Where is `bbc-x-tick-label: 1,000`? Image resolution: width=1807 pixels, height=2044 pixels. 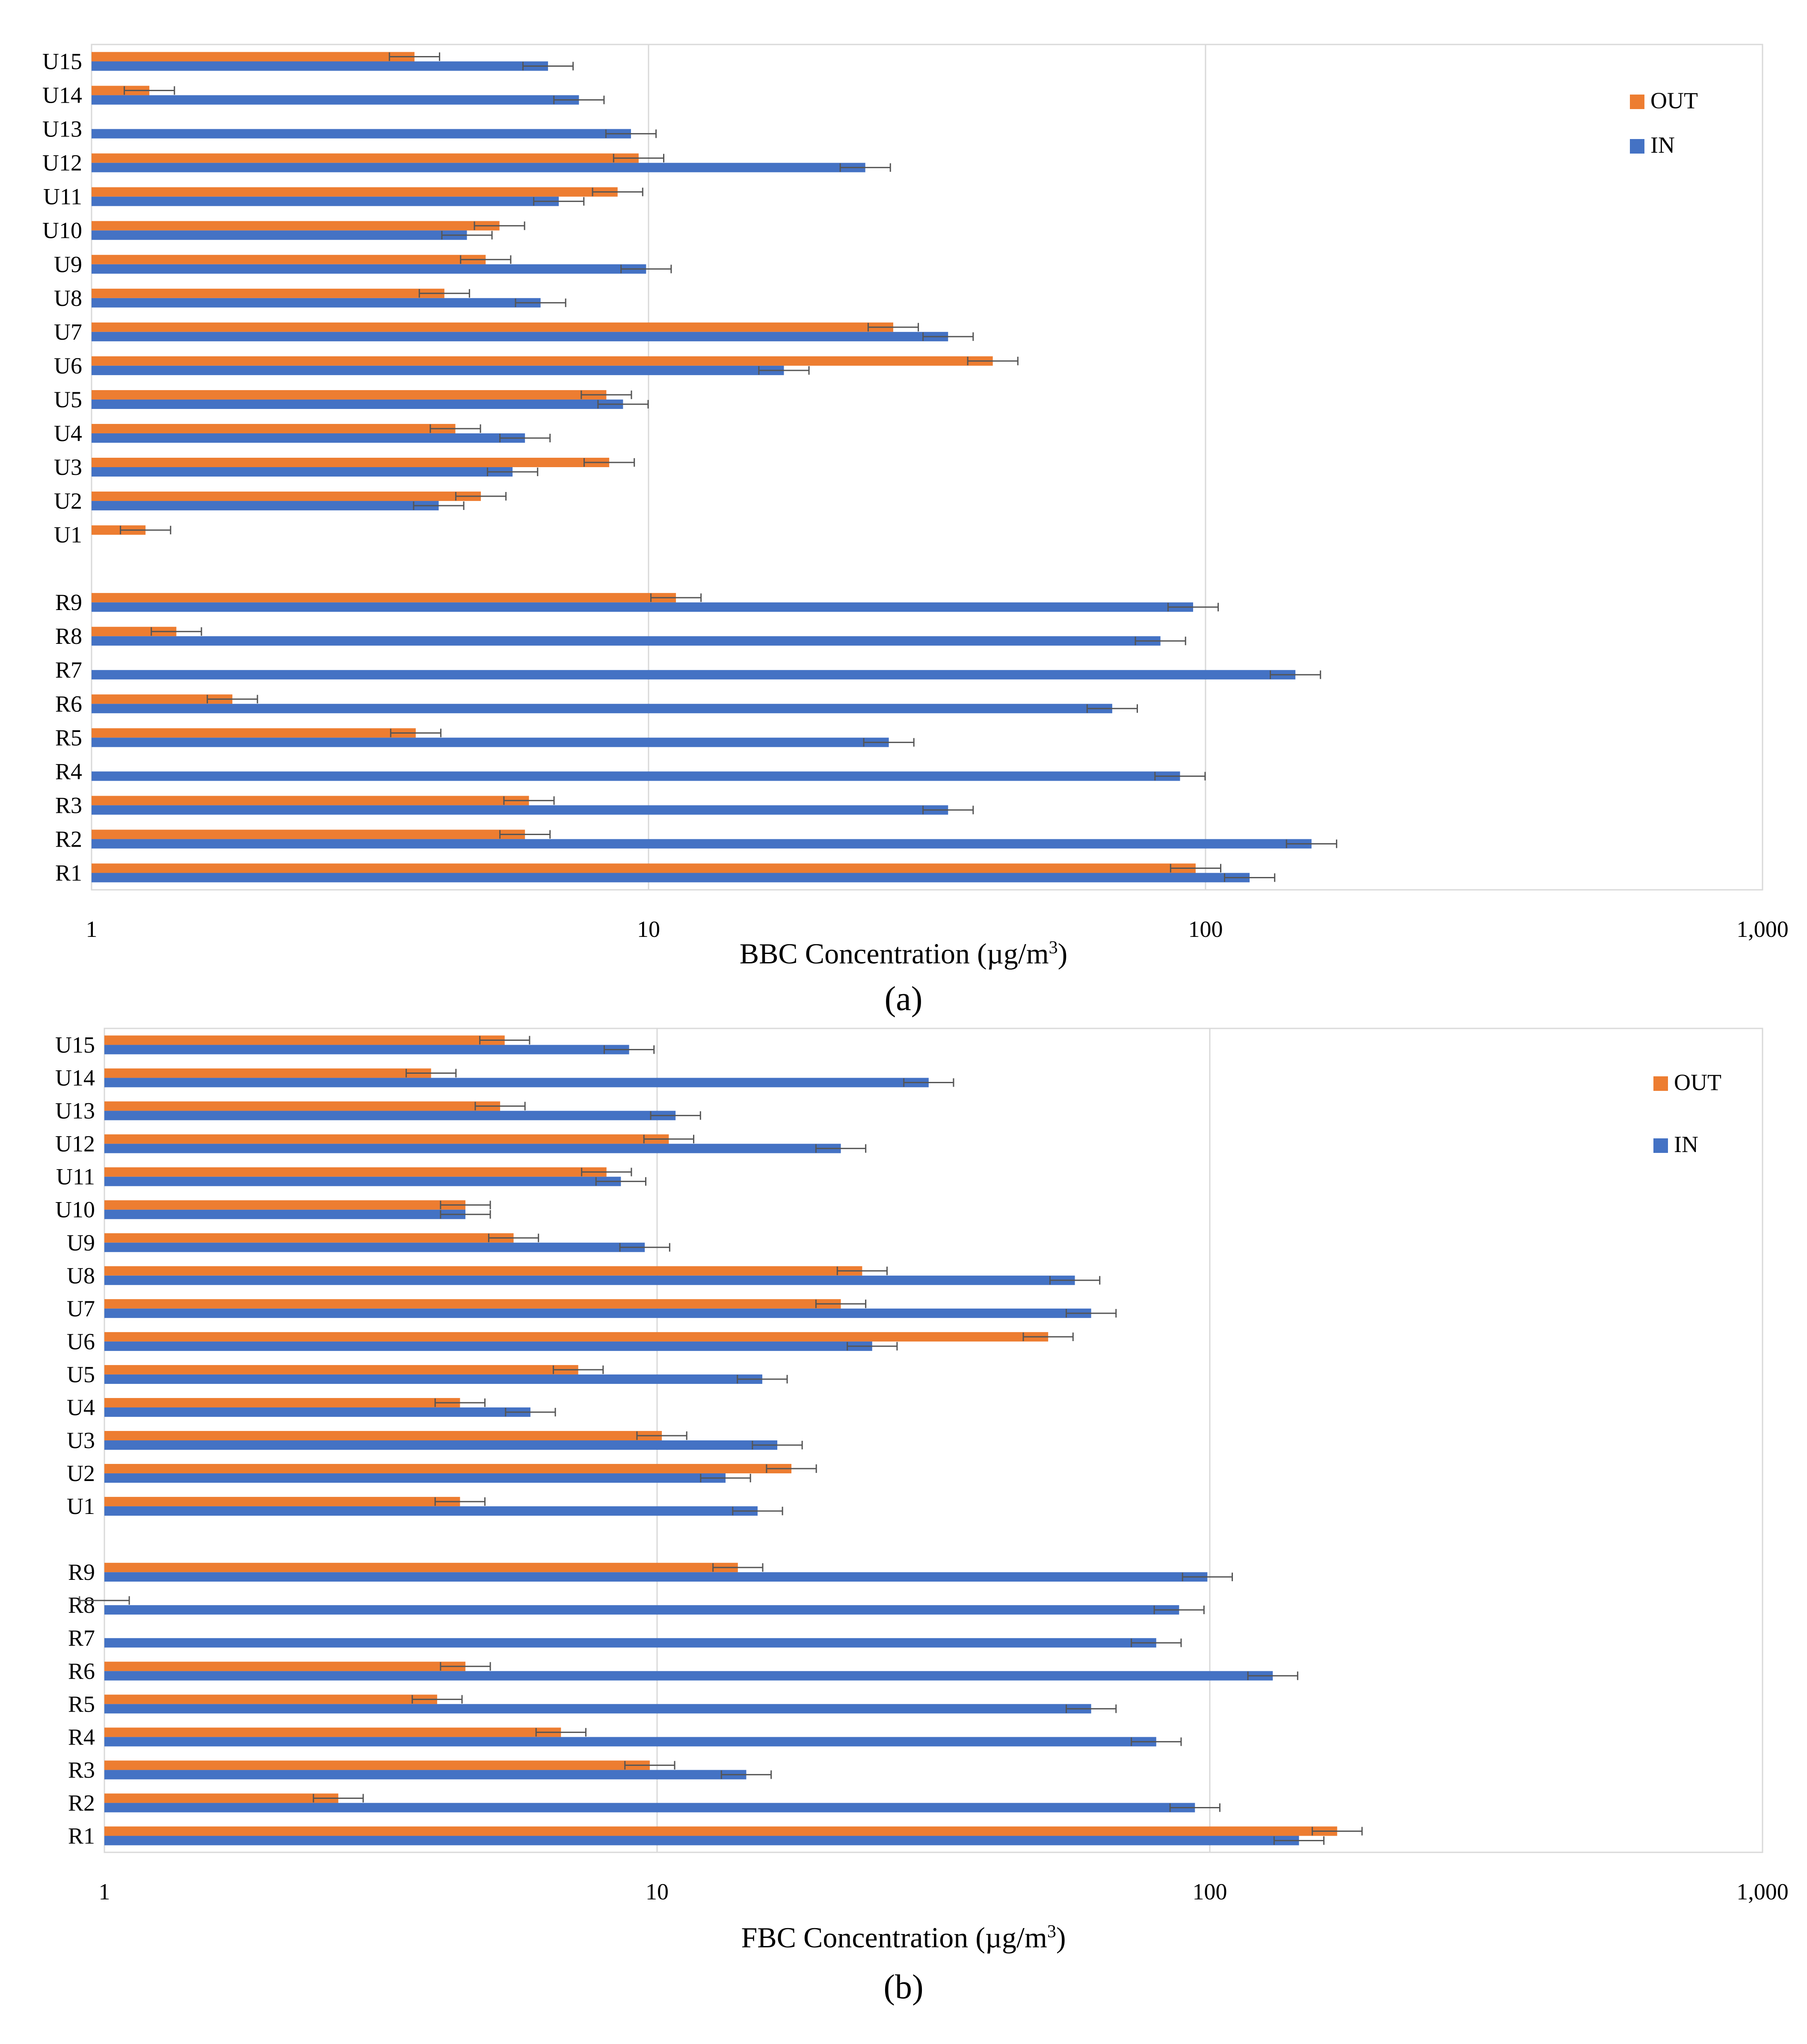 bbc-x-tick-label: 1,000 is located at coordinates (1762, 929).